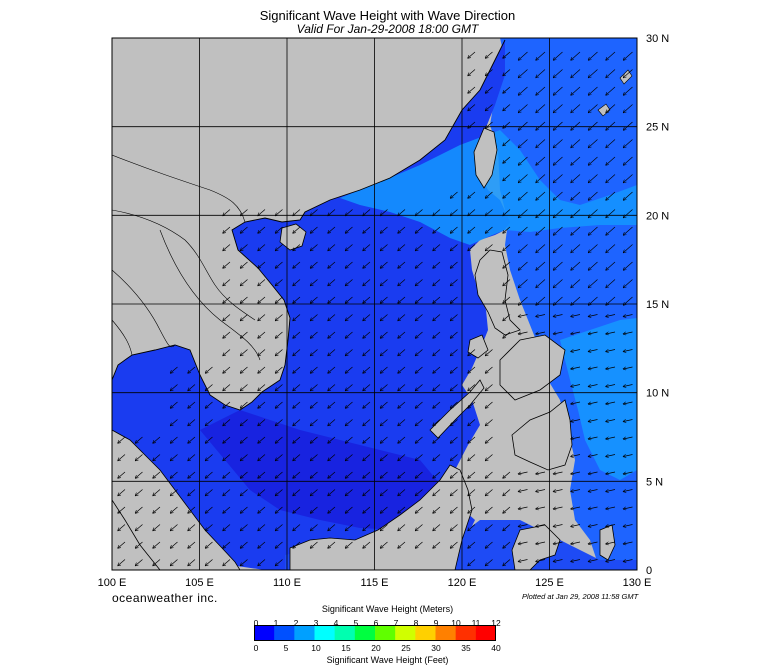 This screenshot has height=665, width=775. Describe the element at coordinates (387, 609) in the screenshot. I see `legend-meters-title: Significant Wave Height (Meters)` at that location.